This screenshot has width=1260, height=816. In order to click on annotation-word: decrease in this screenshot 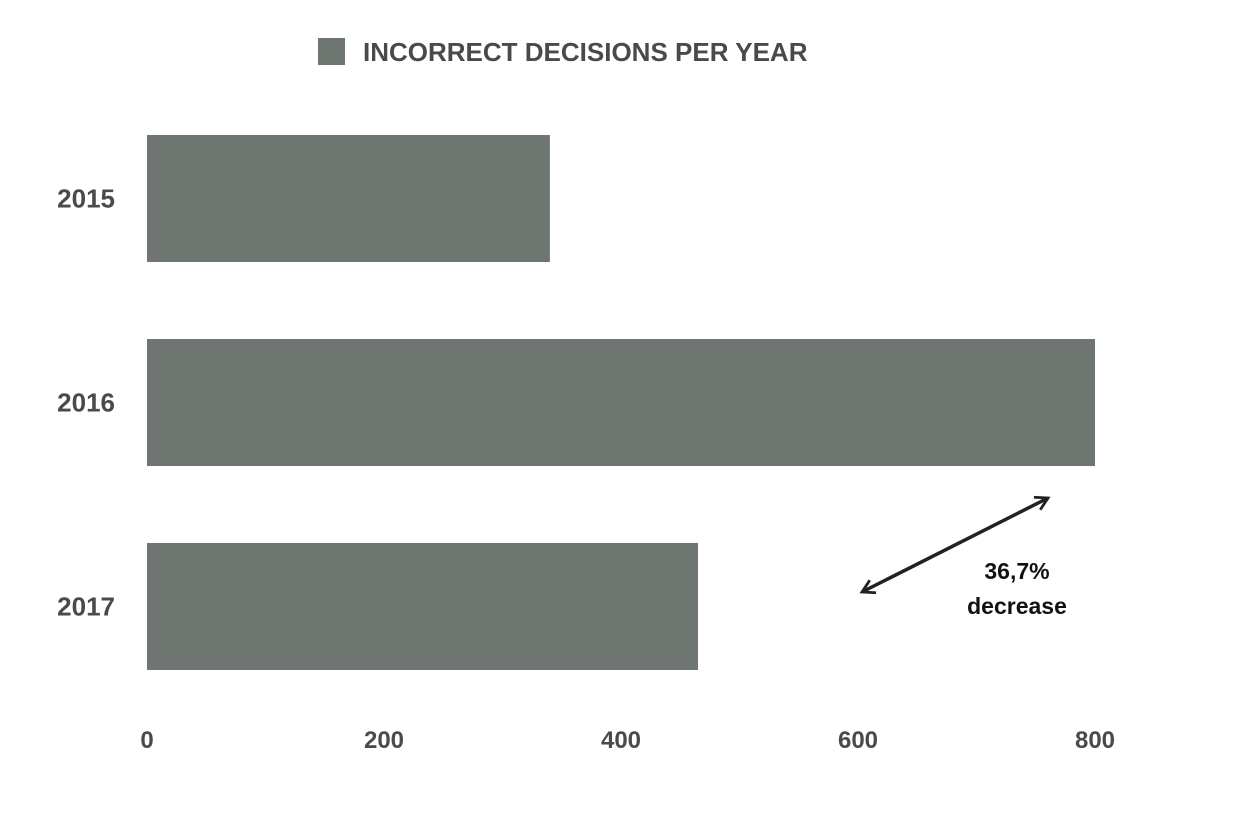, I will do `click(1017, 606)`.